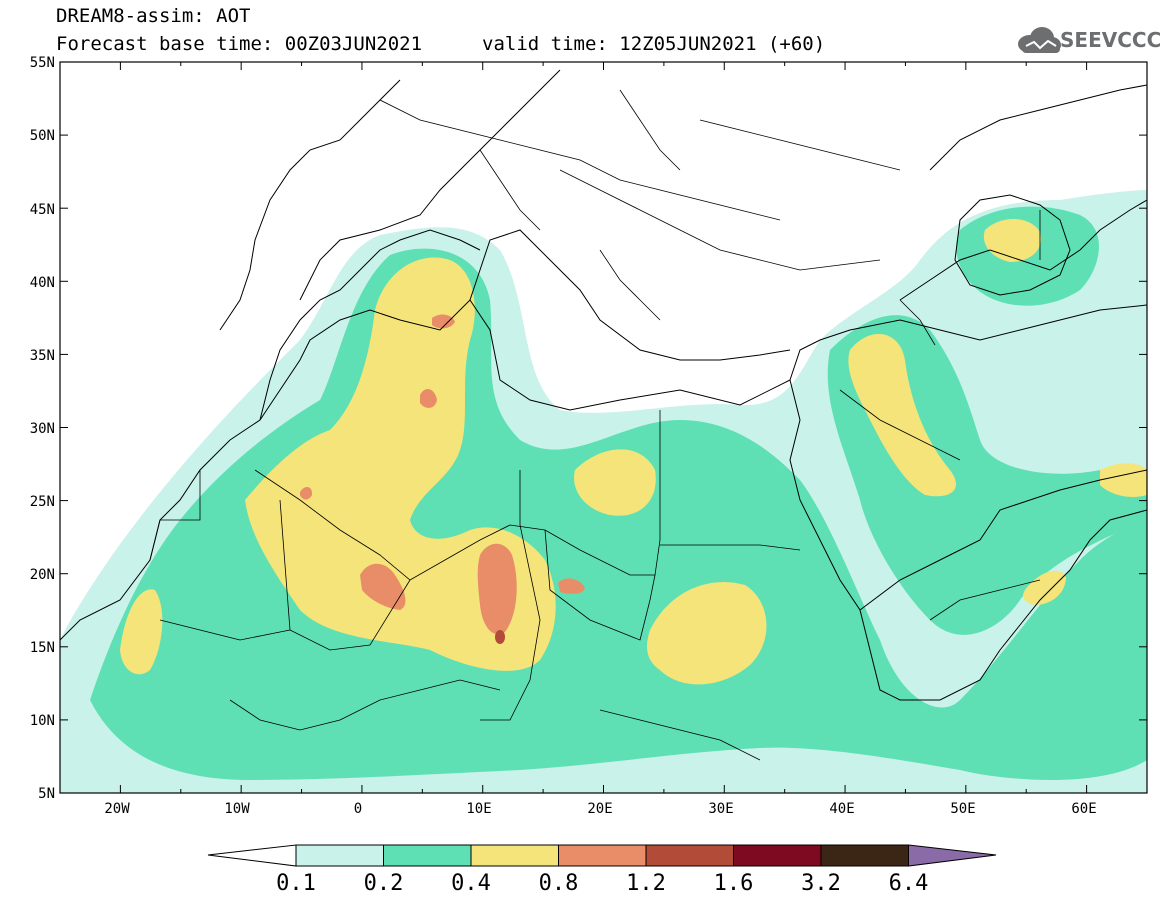  What do you see at coordinates (952, 855) in the screenshot?
I see `colorbar-above-triangle` at bounding box center [952, 855].